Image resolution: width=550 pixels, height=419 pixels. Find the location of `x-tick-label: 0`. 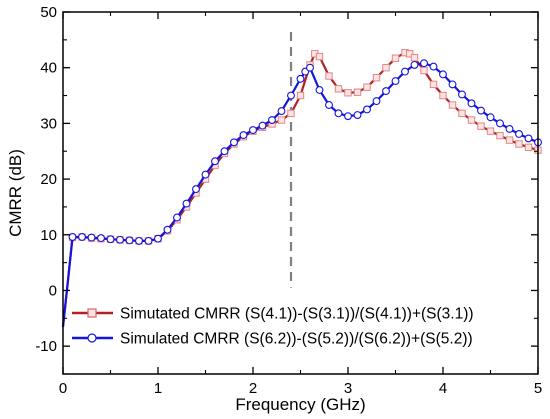

x-tick-label: 0 is located at coordinates (63, 388).